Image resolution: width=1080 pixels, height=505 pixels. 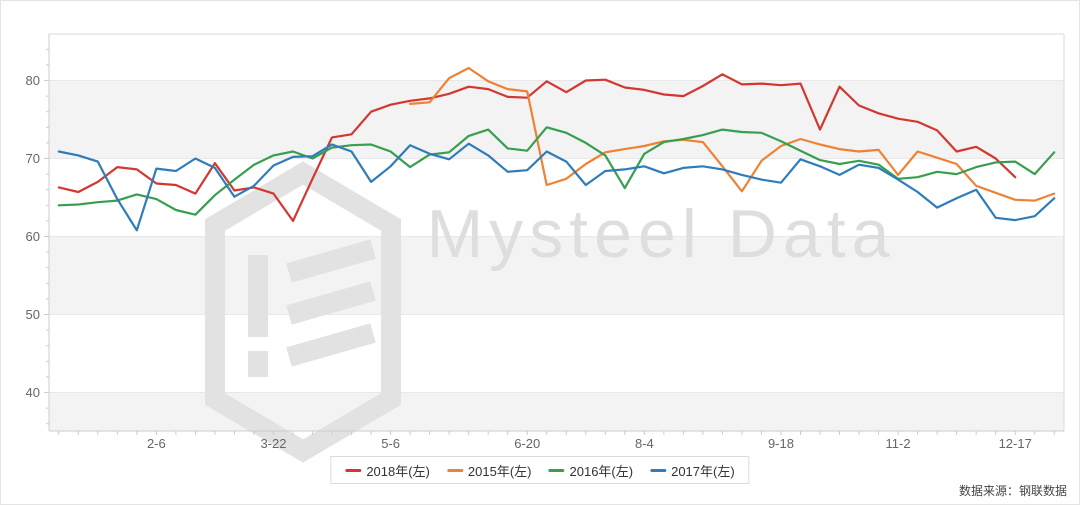 What do you see at coordinates (156, 443) in the screenshot?
I see `x-axis-tick-label: 2-6` at bounding box center [156, 443].